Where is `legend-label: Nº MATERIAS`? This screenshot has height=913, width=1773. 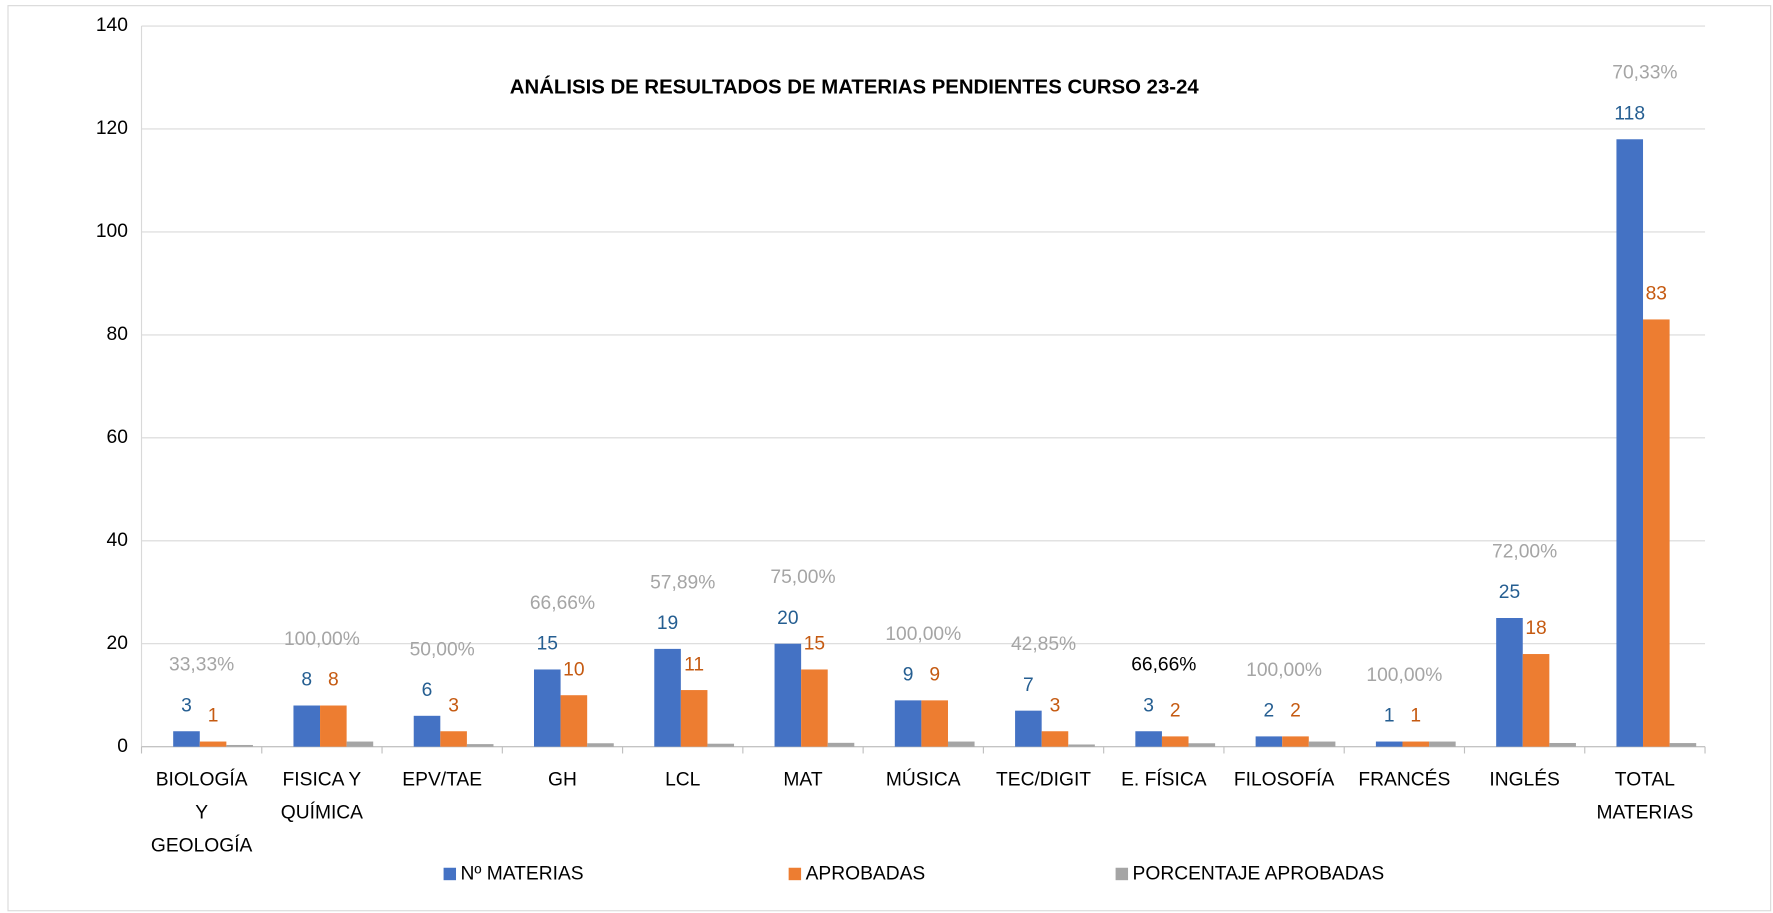 legend-label: Nº MATERIAS is located at coordinates (522, 874).